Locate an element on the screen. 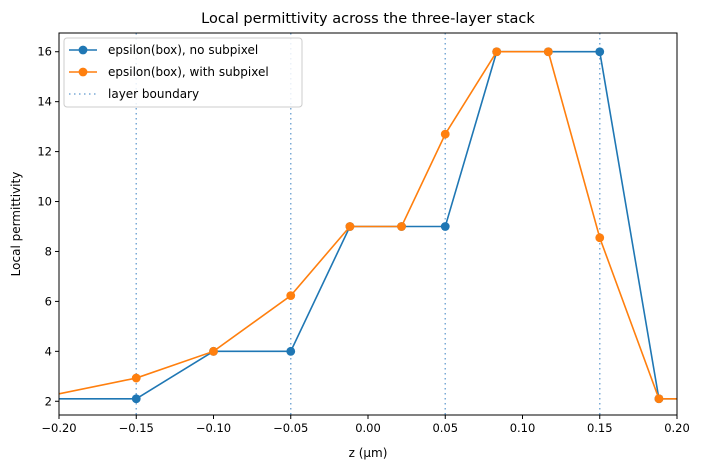 This screenshot has width=702, height=470. x-tick-label: 0.10 is located at coordinates (523, 428).